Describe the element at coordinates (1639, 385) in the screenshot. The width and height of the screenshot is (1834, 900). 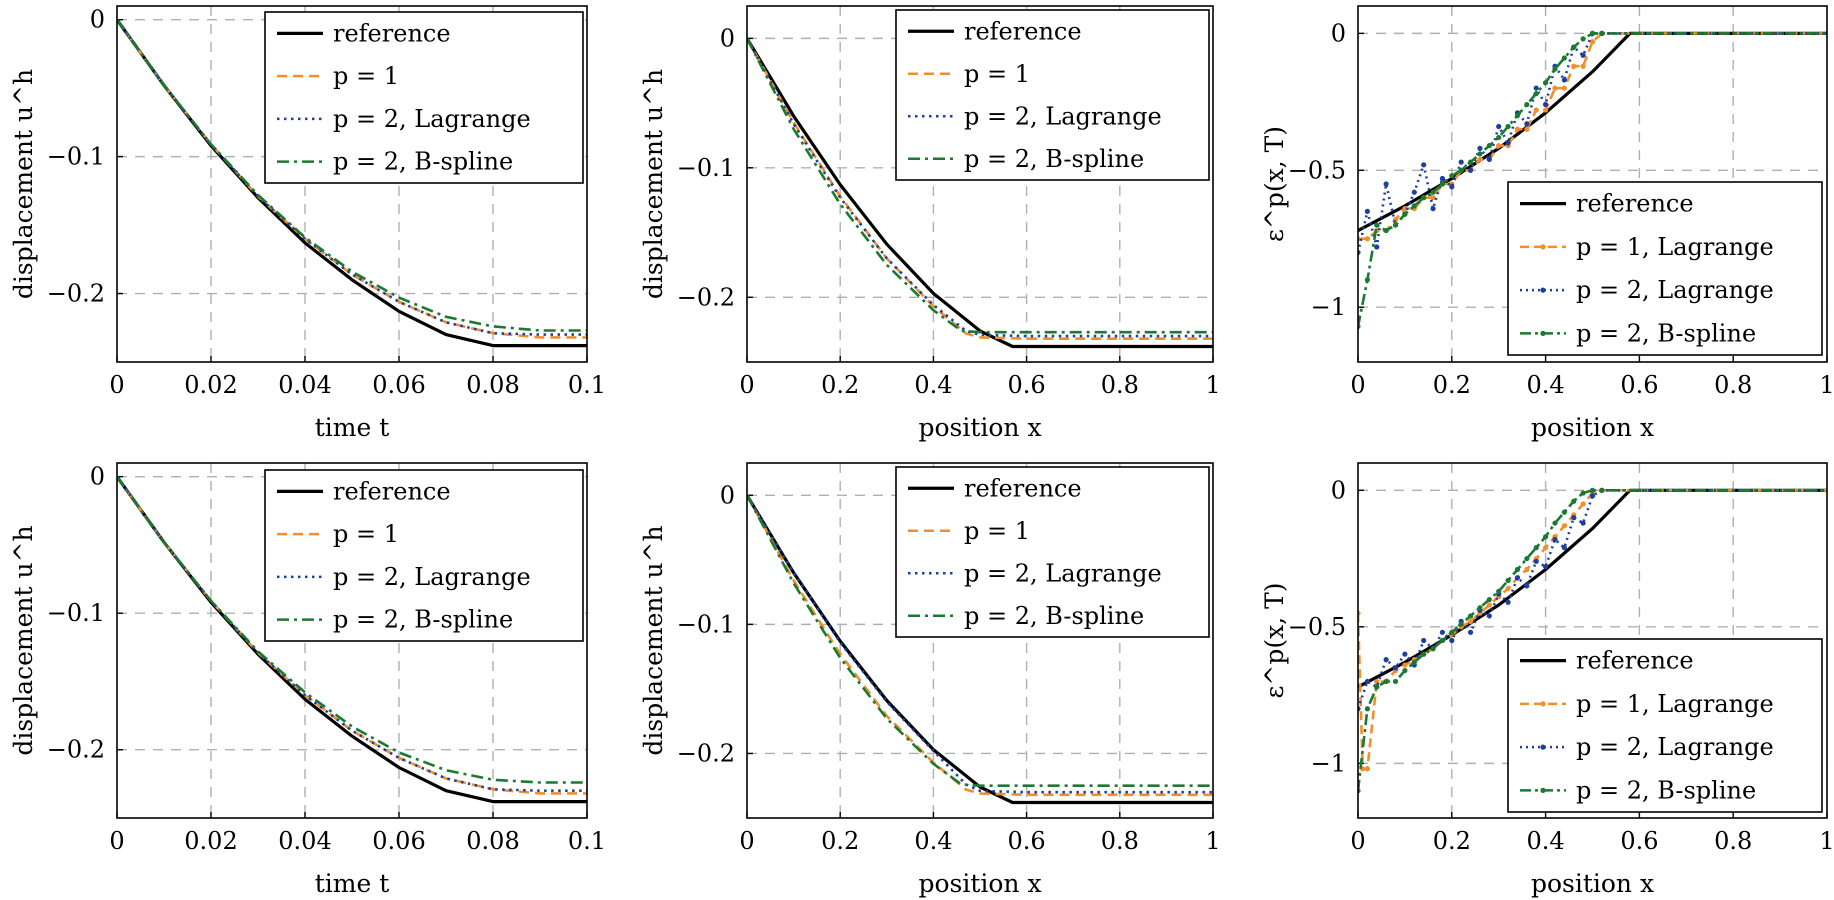
I see `x-tick-label: 0.6` at that location.